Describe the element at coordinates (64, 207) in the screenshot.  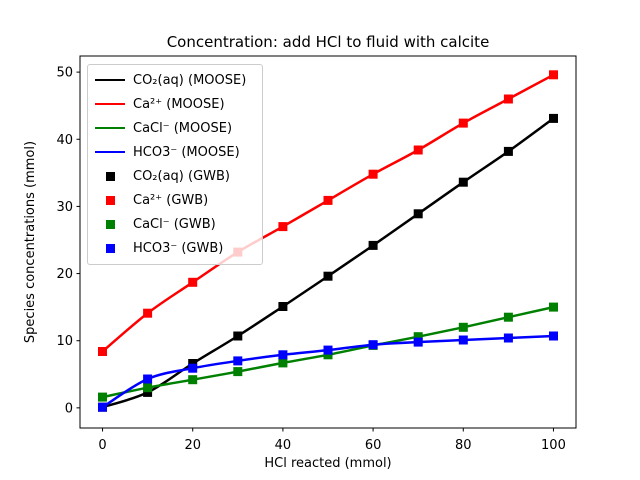
I see `y-tick-label: 30` at that location.